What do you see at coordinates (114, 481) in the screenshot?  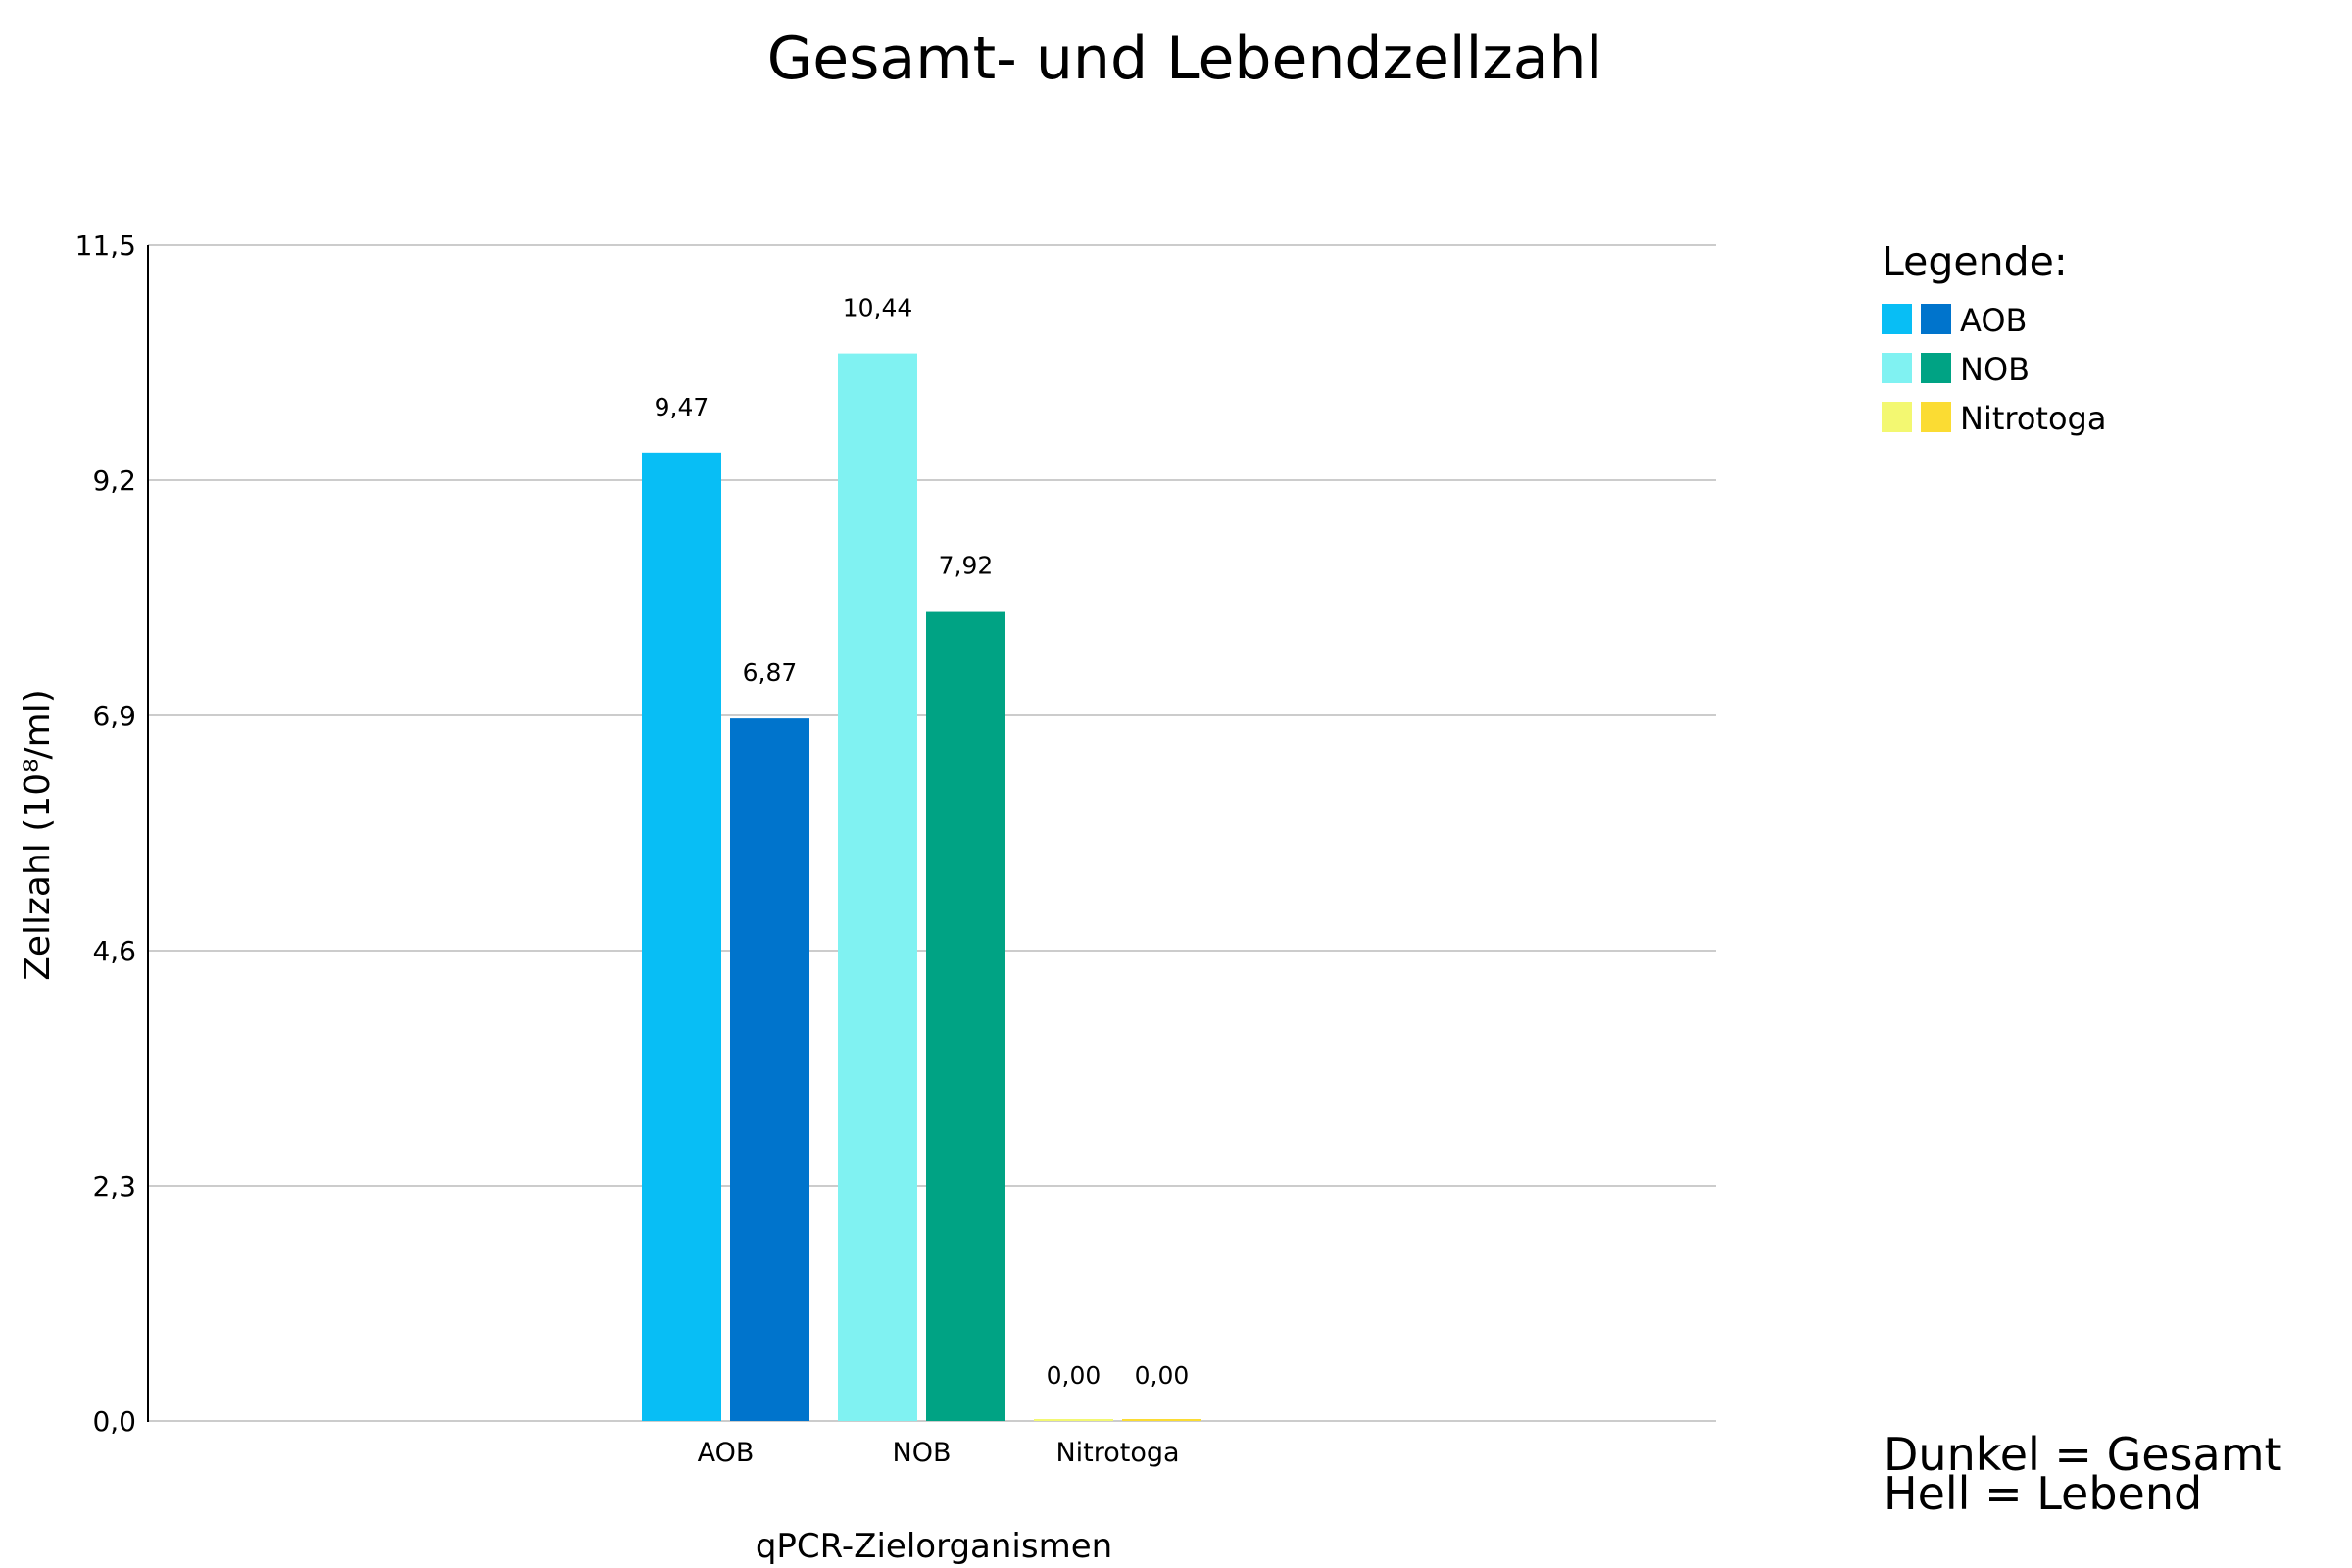 I see `y-tick-label: 9,2` at bounding box center [114, 481].